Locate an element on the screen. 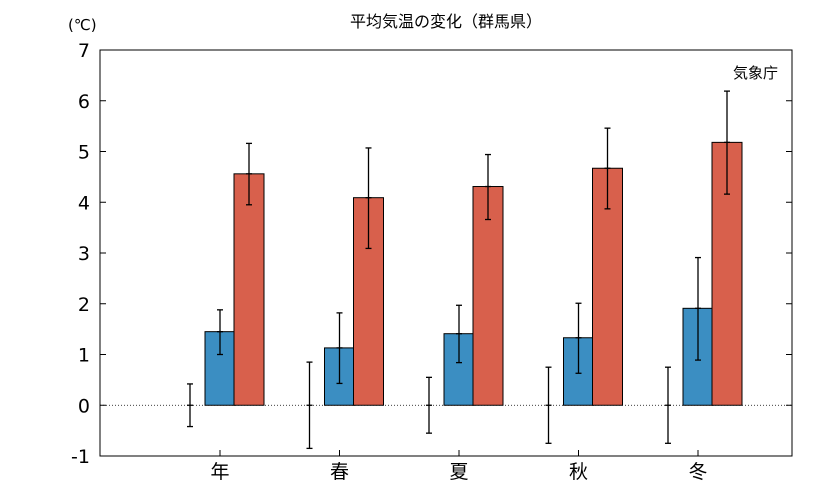 This screenshot has height=503, width=833. x-tick-label: 年 is located at coordinates (219, 472).